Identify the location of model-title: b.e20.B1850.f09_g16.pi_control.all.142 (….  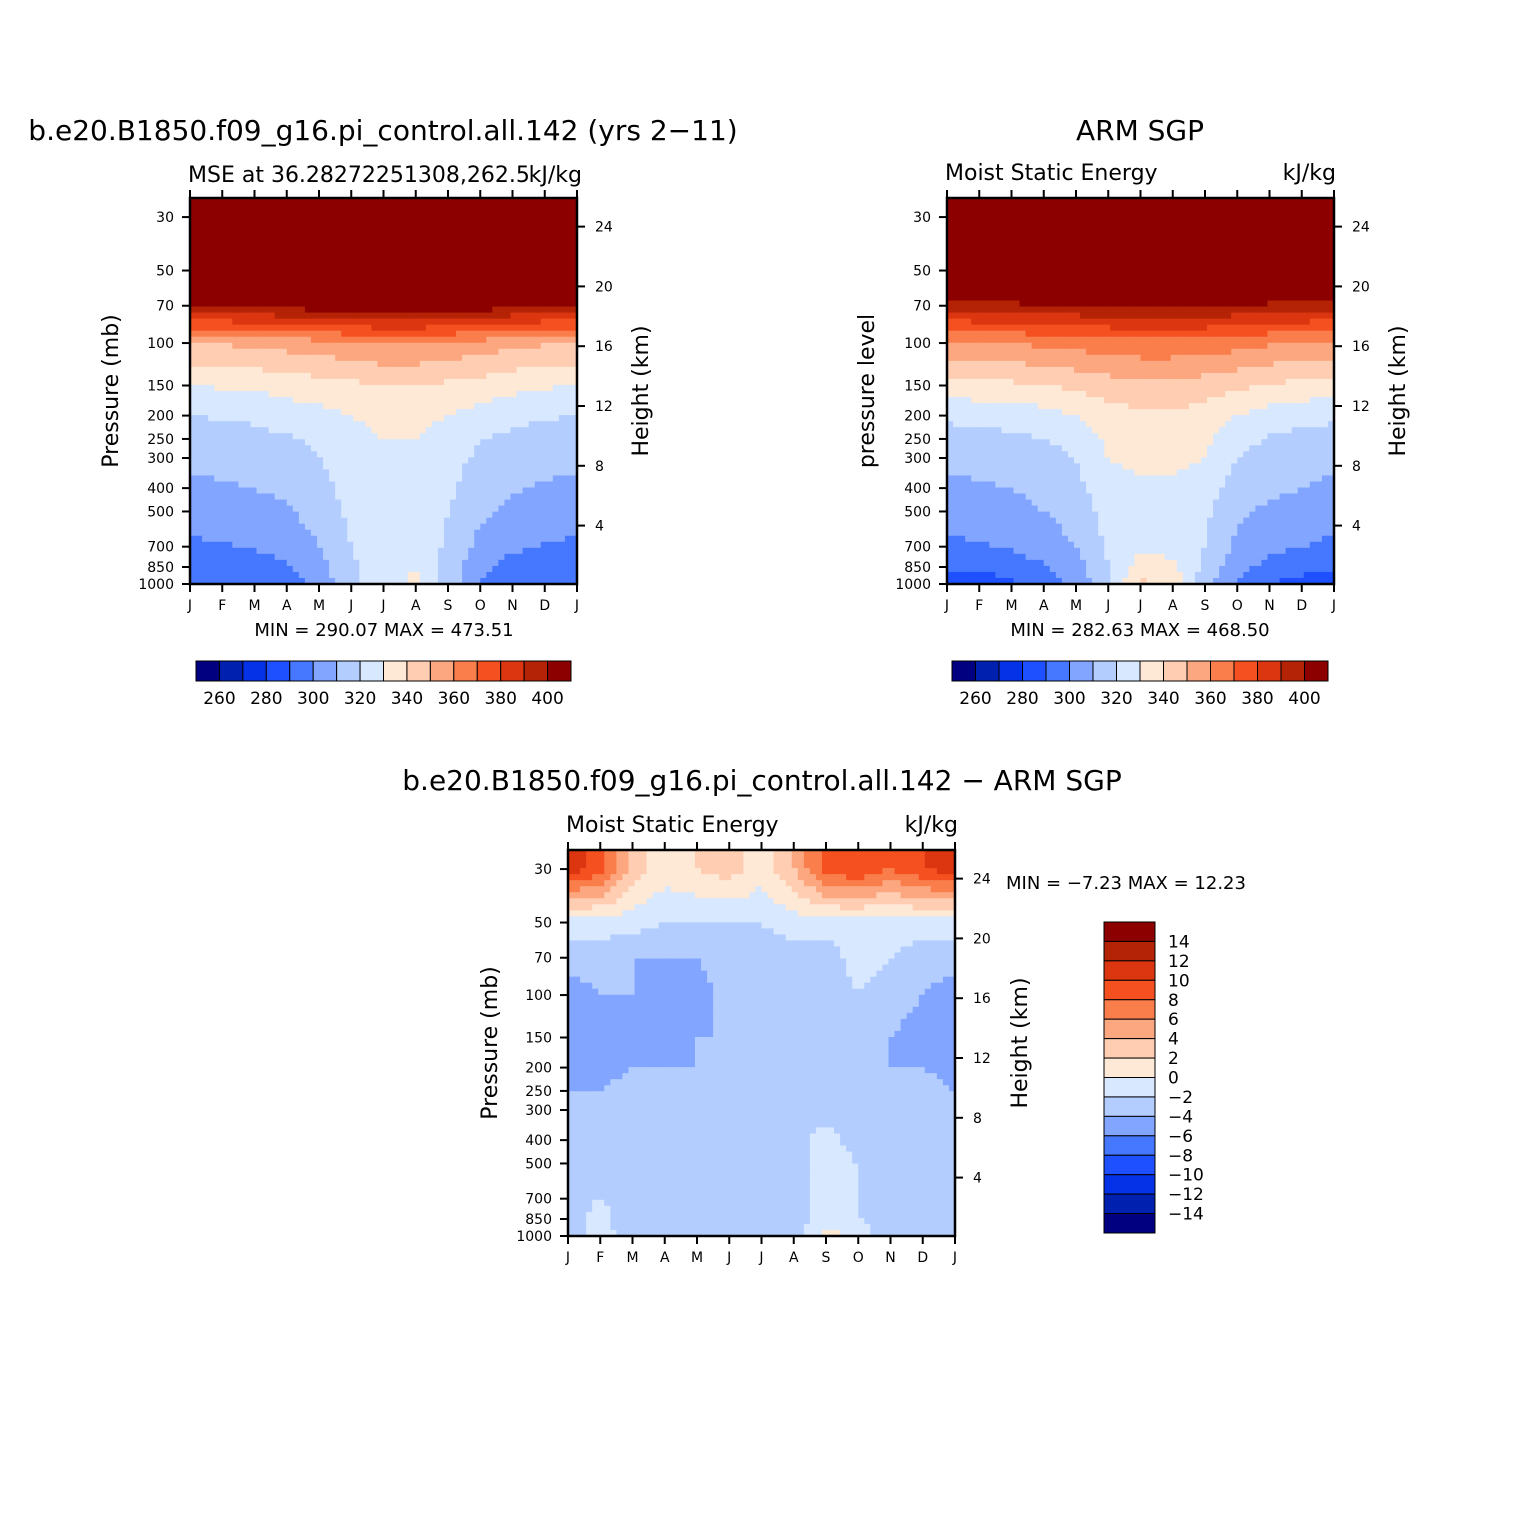
(382, 130).